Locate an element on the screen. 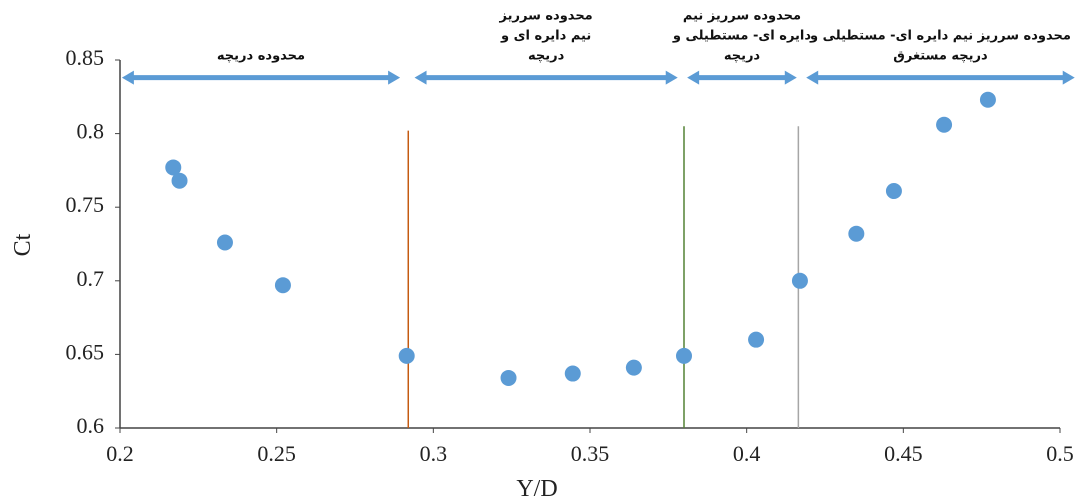 Image resolution: width=1086 pixels, height=502 pixels. x-tick-label: 0.5 is located at coordinates (1060, 453).